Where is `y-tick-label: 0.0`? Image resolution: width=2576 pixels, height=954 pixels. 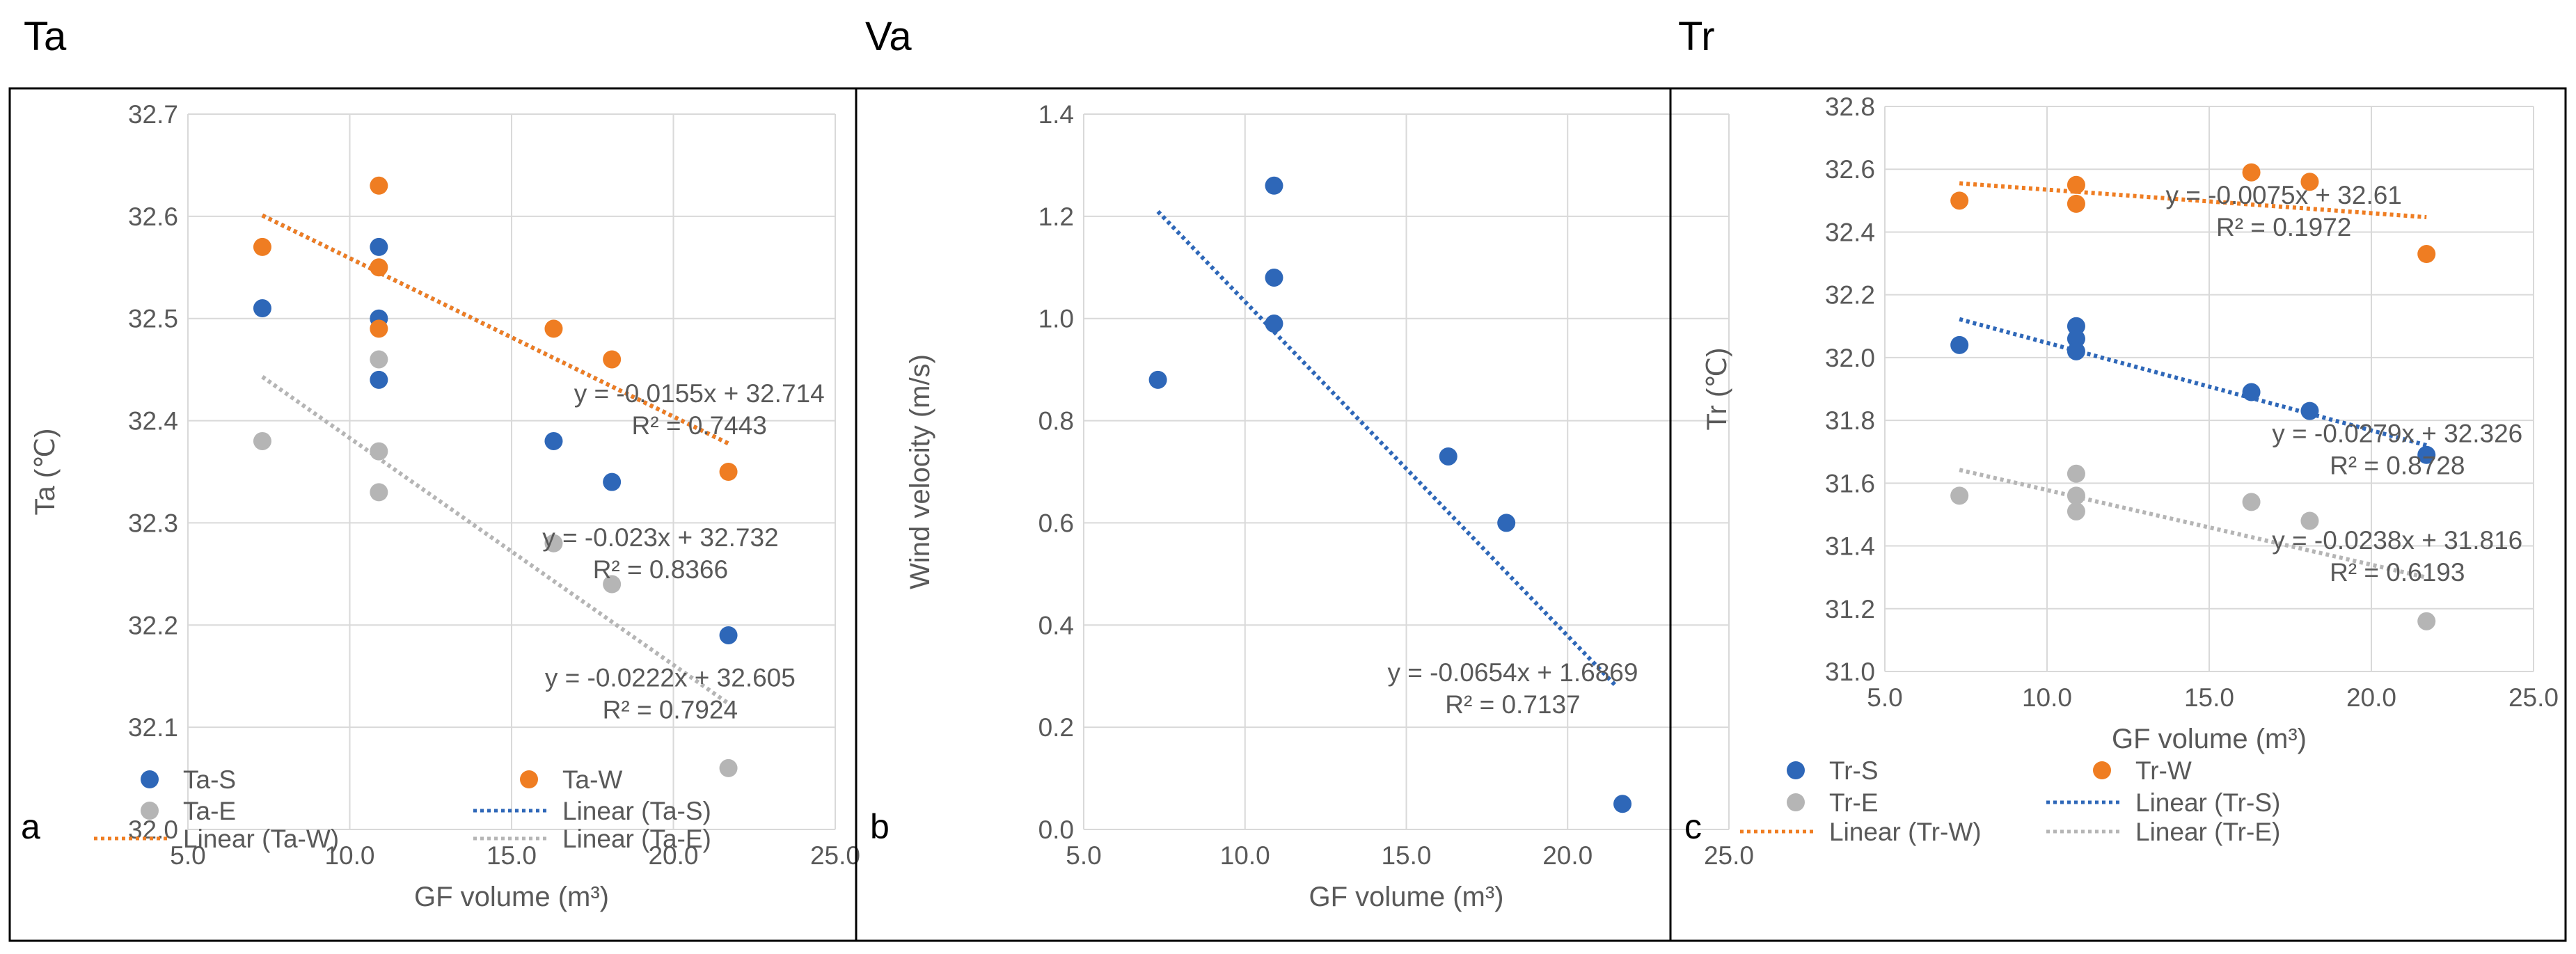
y-tick-label: 0.0 is located at coordinates (1056, 830).